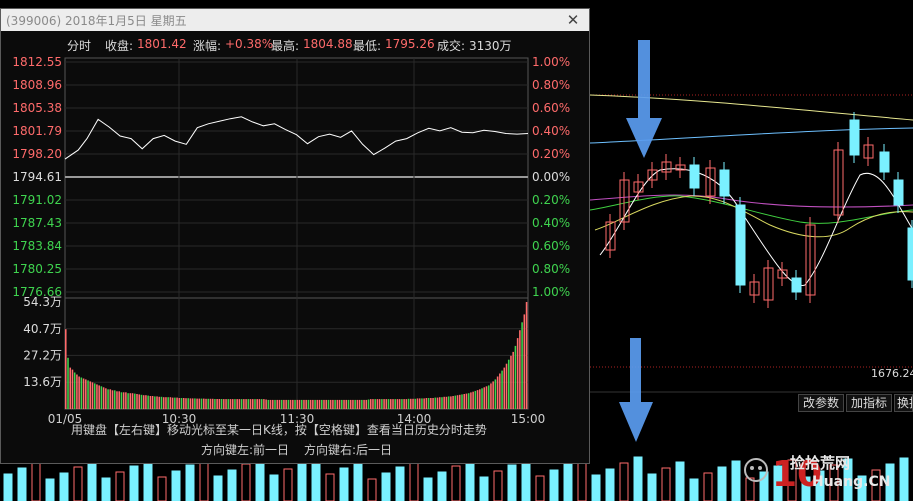 The image size is (913, 501). I want to click on price-tick-label: 1798.20, so click(37, 154).